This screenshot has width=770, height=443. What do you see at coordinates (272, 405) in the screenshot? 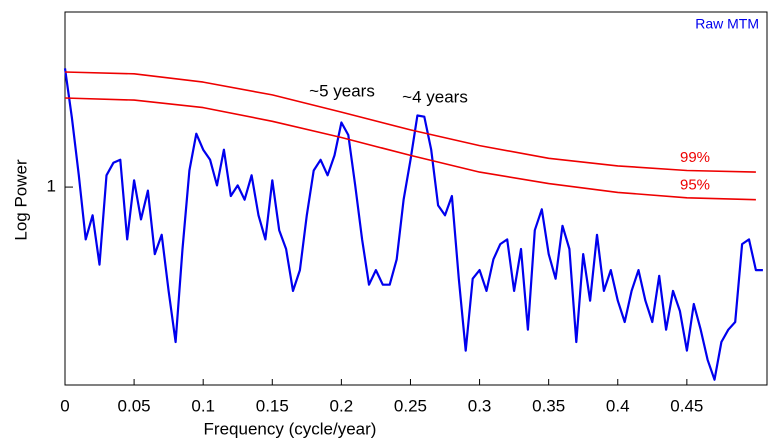
I see `x-tick-label: 0.15` at bounding box center [272, 405].